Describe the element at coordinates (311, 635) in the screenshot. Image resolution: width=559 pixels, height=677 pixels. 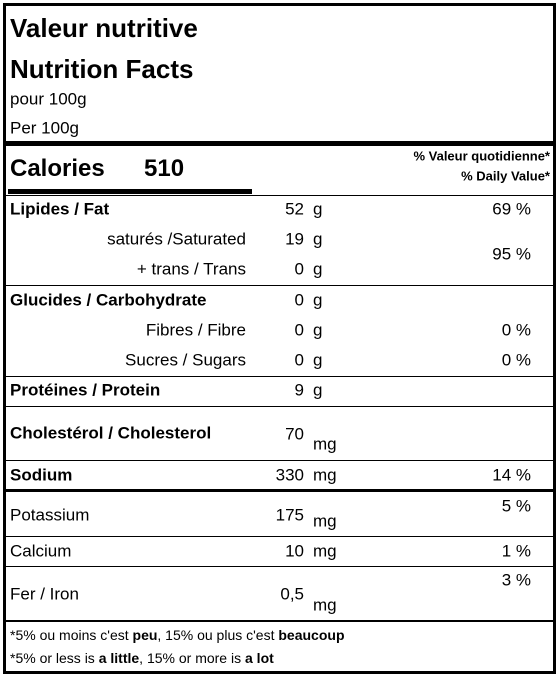
I see `text: beaucoup` at that location.